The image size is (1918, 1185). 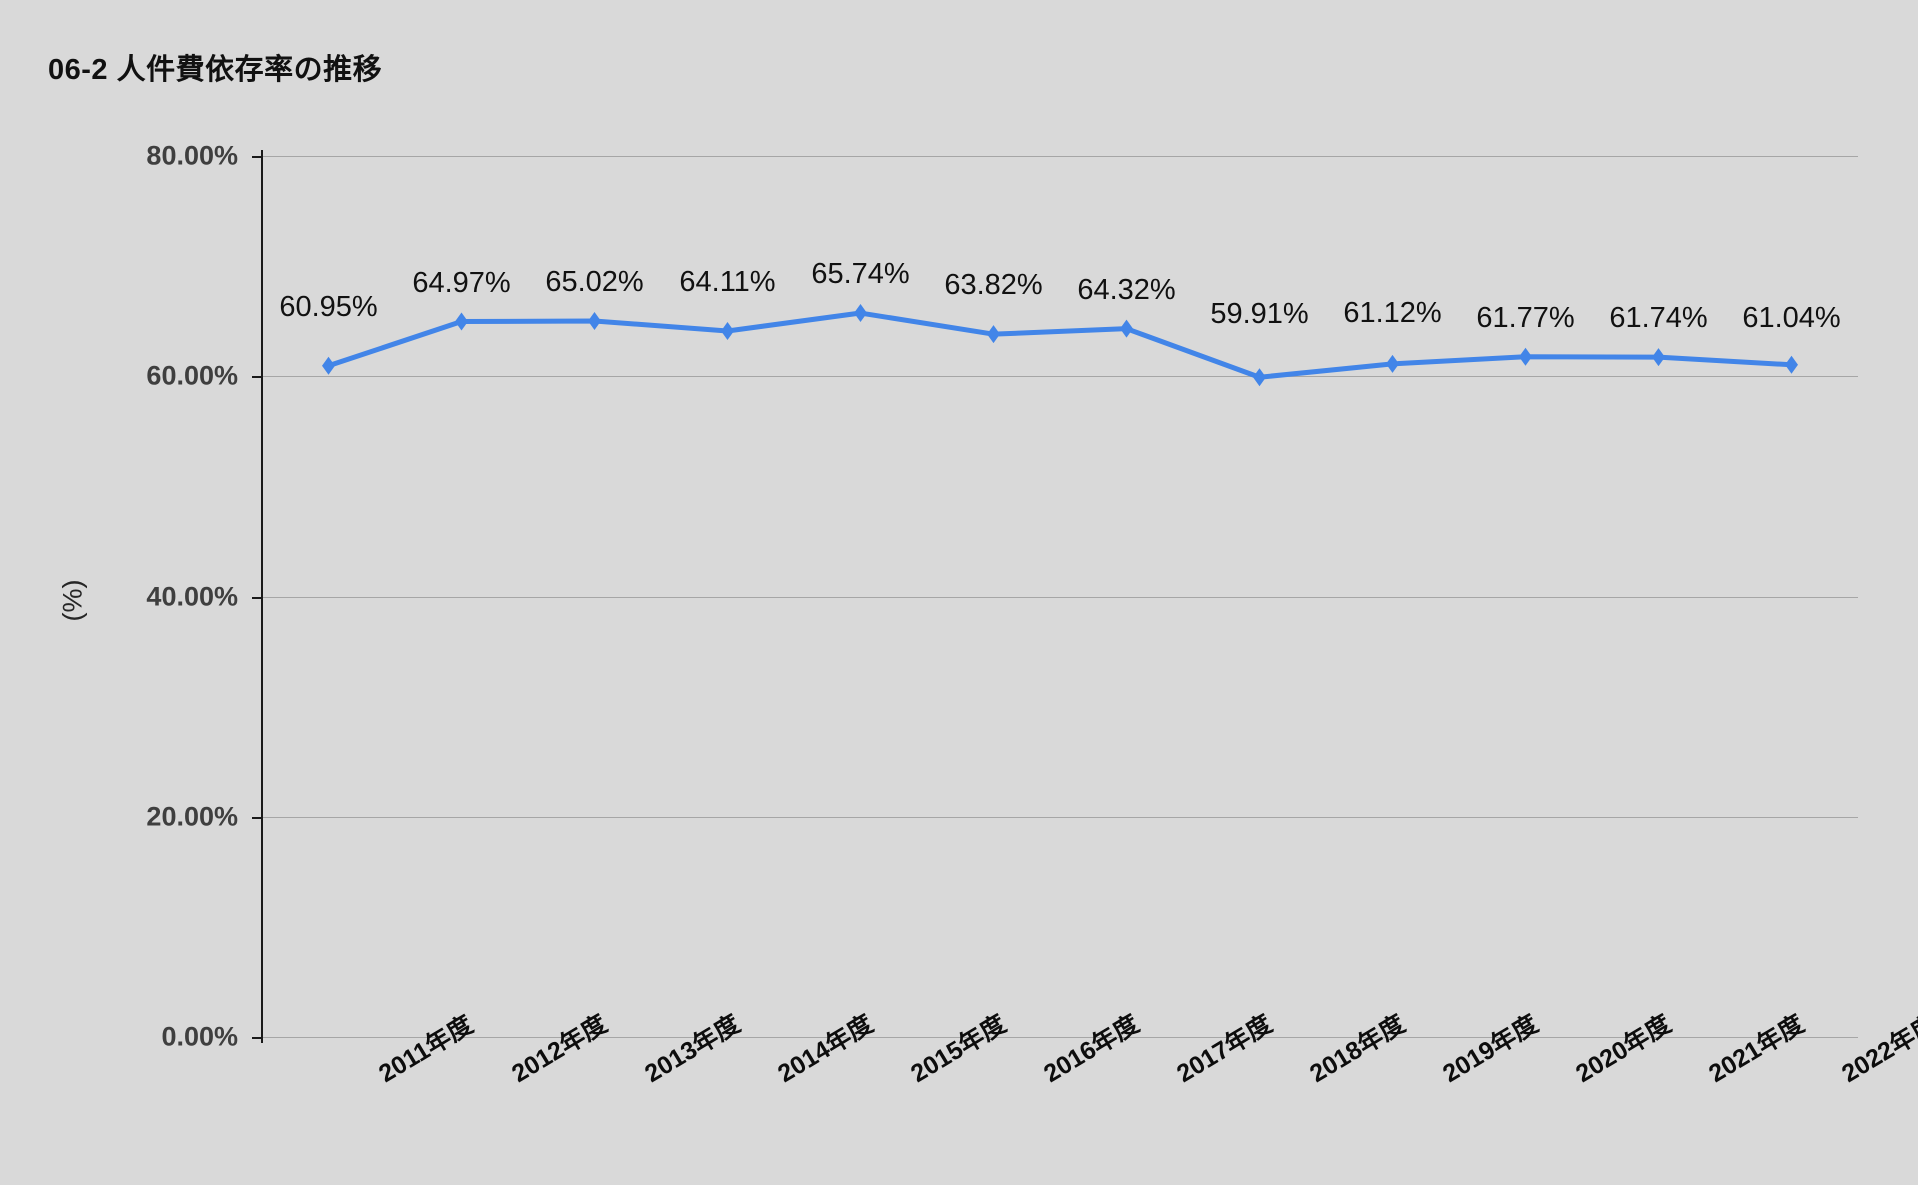 What do you see at coordinates (199, 1036) in the screenshot?
I see `y-axis-tick-label: 0.00%` at bounding box center [199, 1036].